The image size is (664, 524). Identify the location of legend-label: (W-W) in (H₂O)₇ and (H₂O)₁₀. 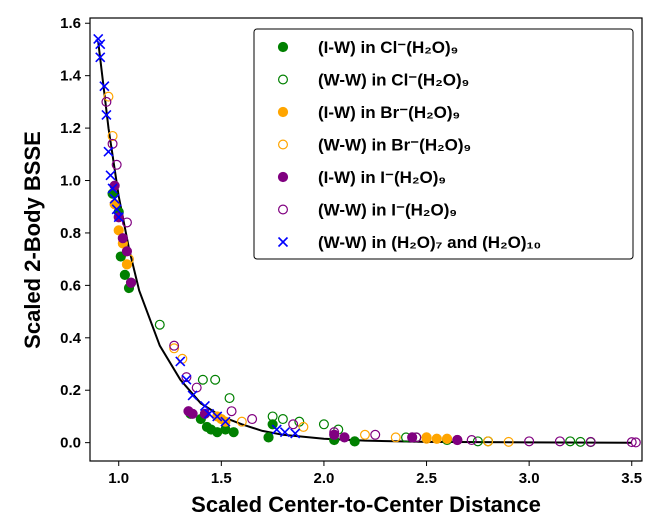
(429, 242).